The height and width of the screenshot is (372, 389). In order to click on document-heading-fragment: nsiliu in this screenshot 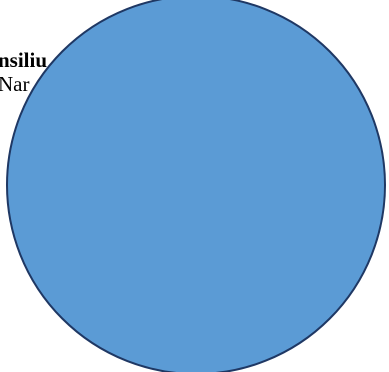, I will do `click(24, 60)`.